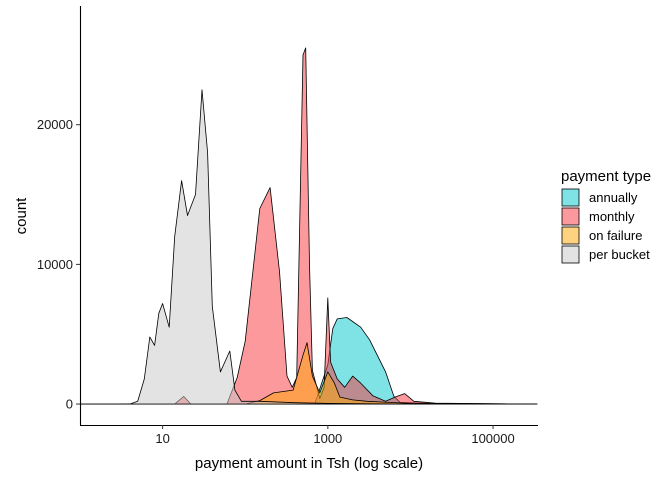 This screenshot has width=672, height=480. Describe the element at coordinates (613, 197) in the screenshot. I see `legend-label-annually: annually` at that location.